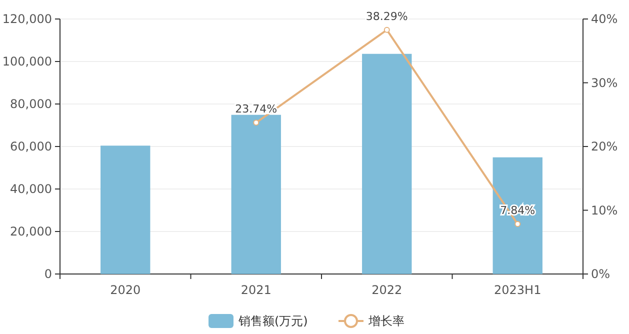 The width and height of the screenshot is (629, 334). Describe the element at coordinates (31, 104) in the screenshot. I see `y-tick-label: 80,000` at that location.